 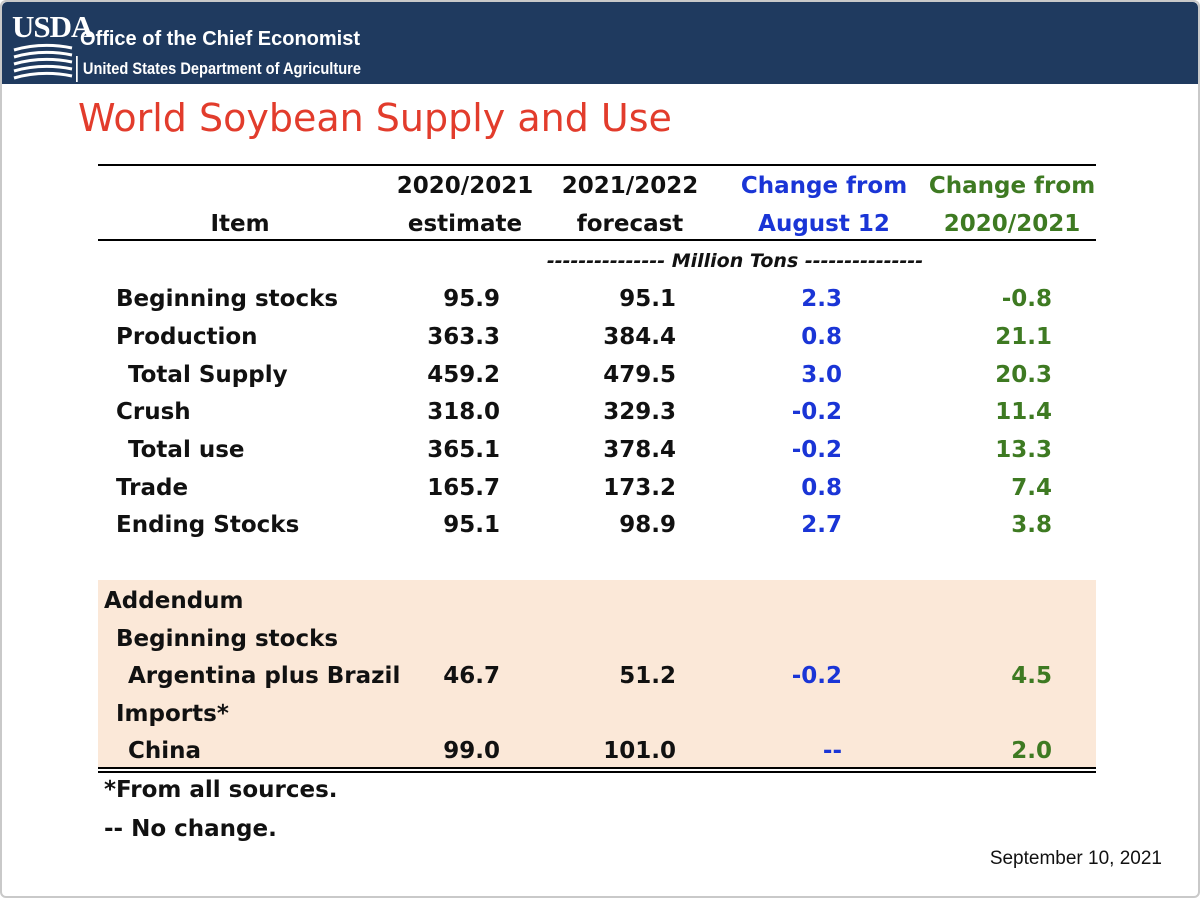 I want to click on header-change-yr-line1: Change from, so click(x=1012, y=186).